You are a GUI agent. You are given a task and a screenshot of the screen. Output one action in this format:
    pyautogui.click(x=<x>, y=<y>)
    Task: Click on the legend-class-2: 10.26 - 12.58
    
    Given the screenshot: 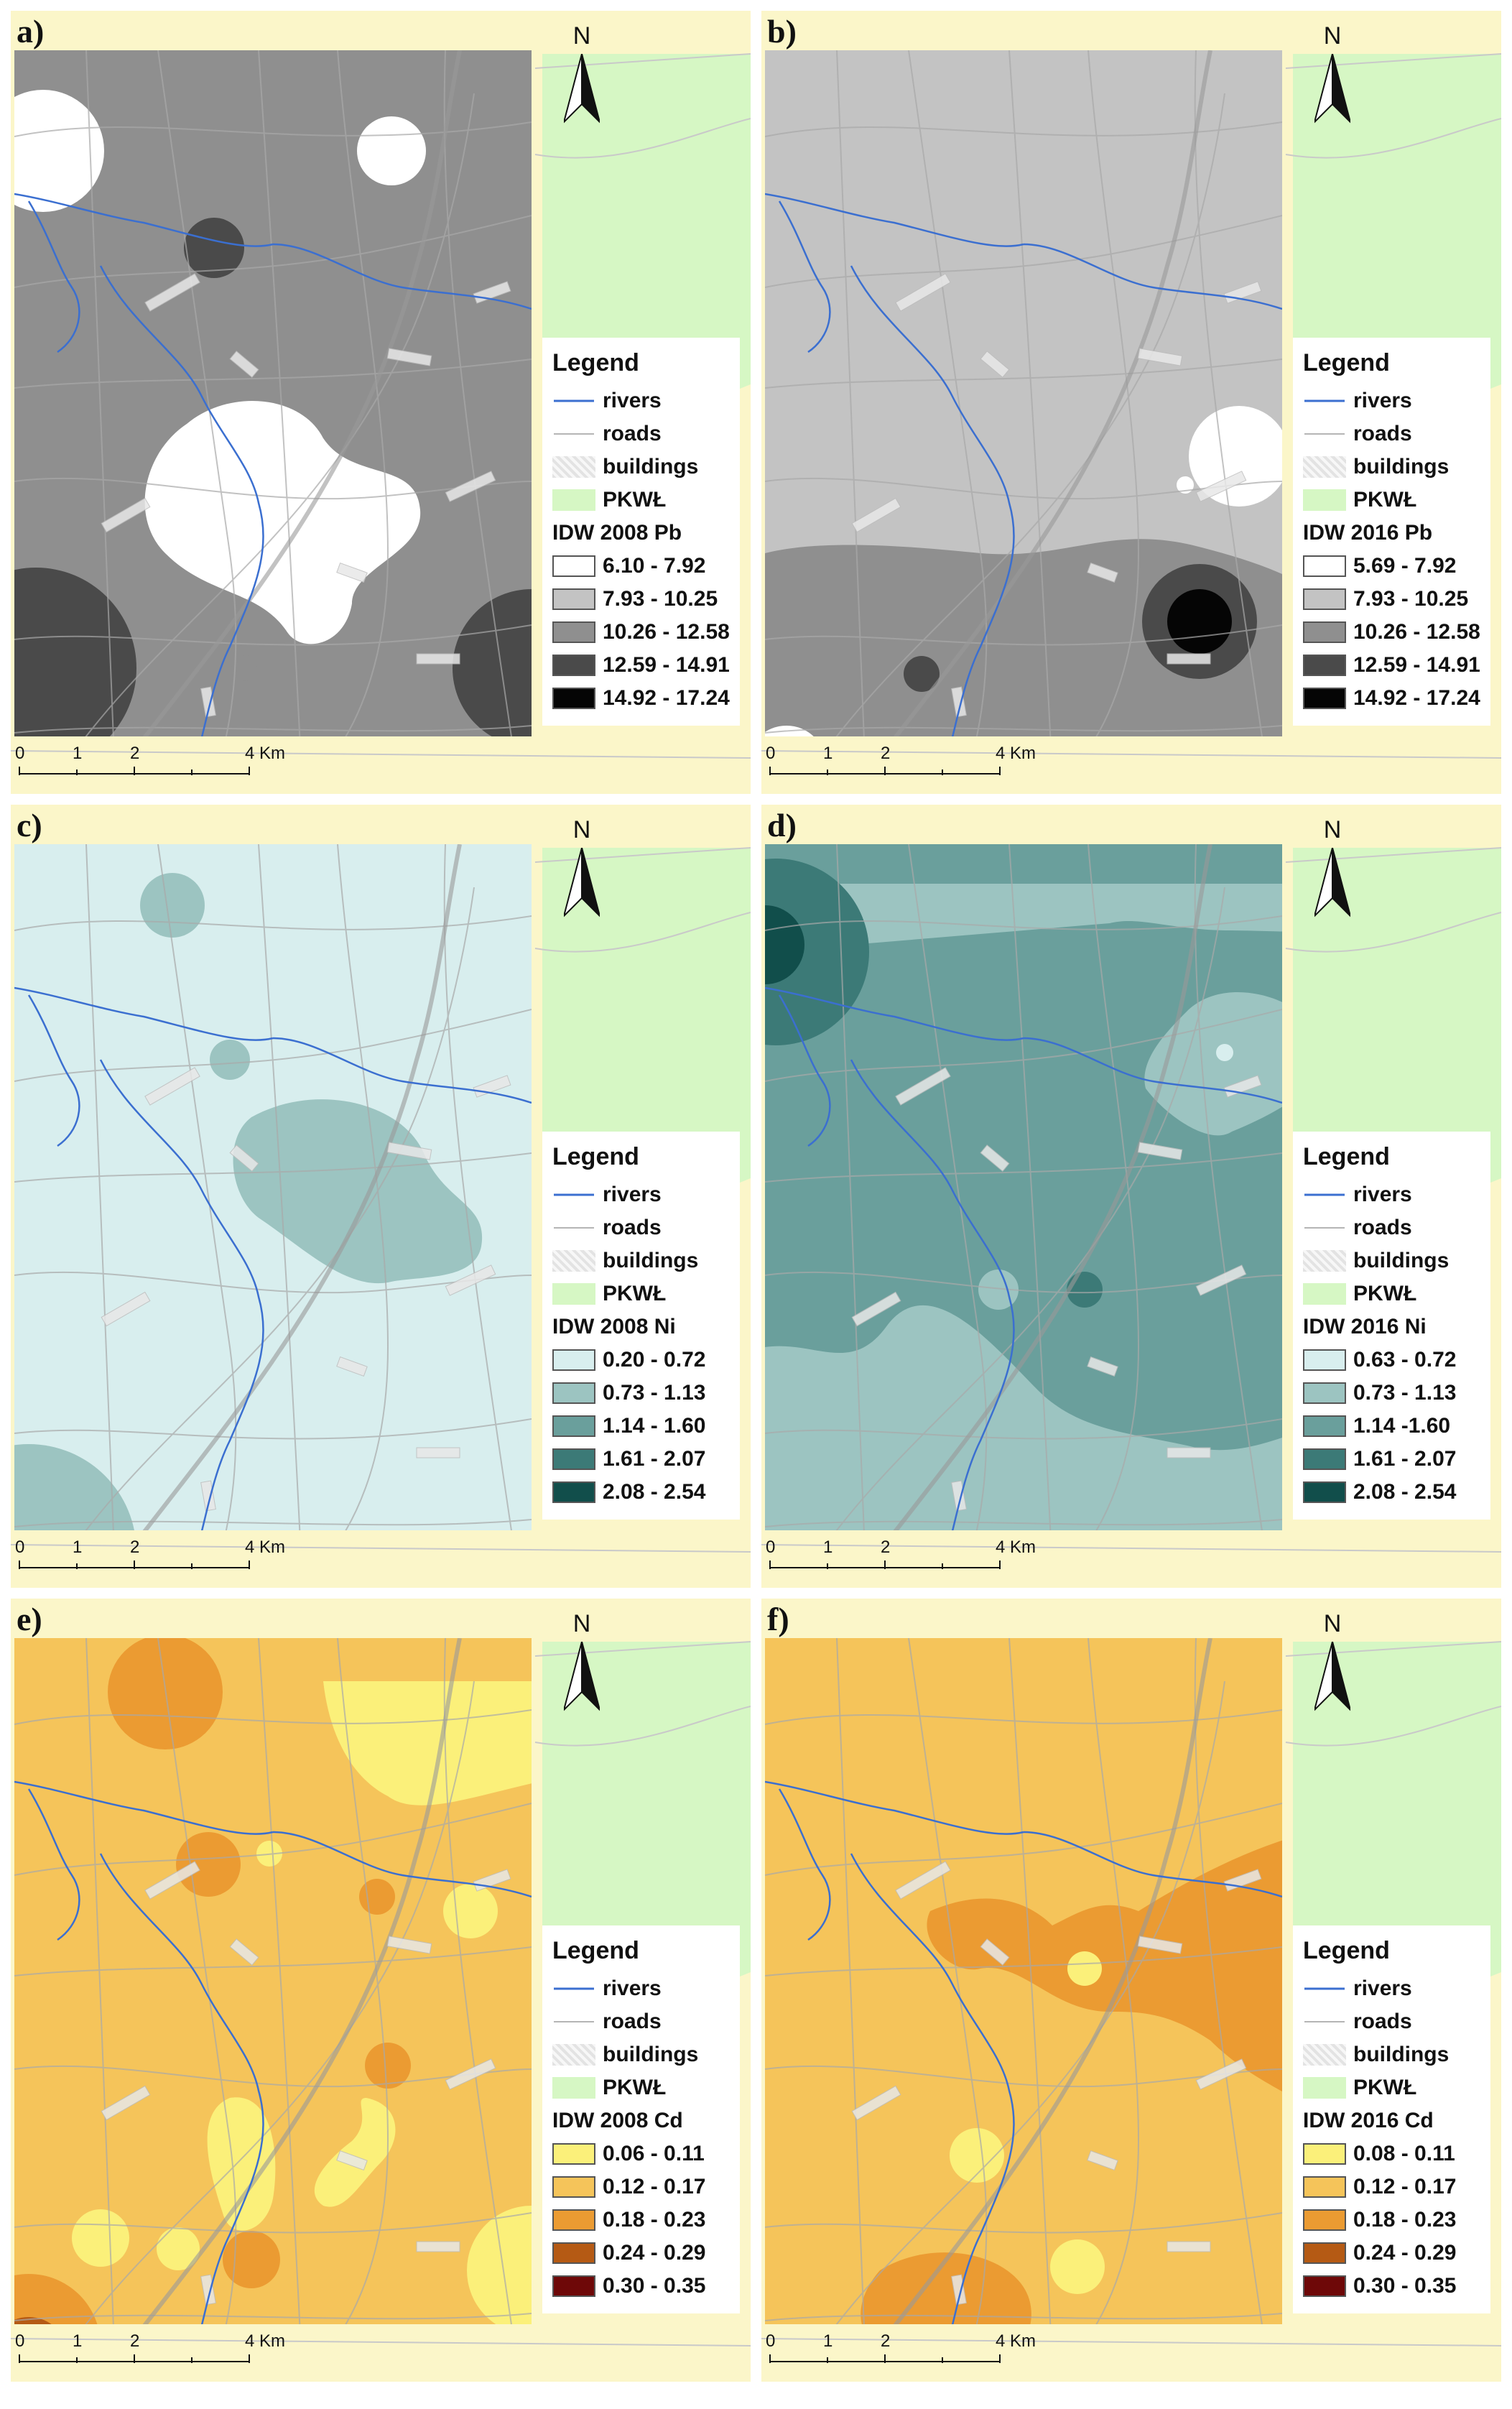 What is the action you would take?
    pyautogui.click(x=641, y=632)
    